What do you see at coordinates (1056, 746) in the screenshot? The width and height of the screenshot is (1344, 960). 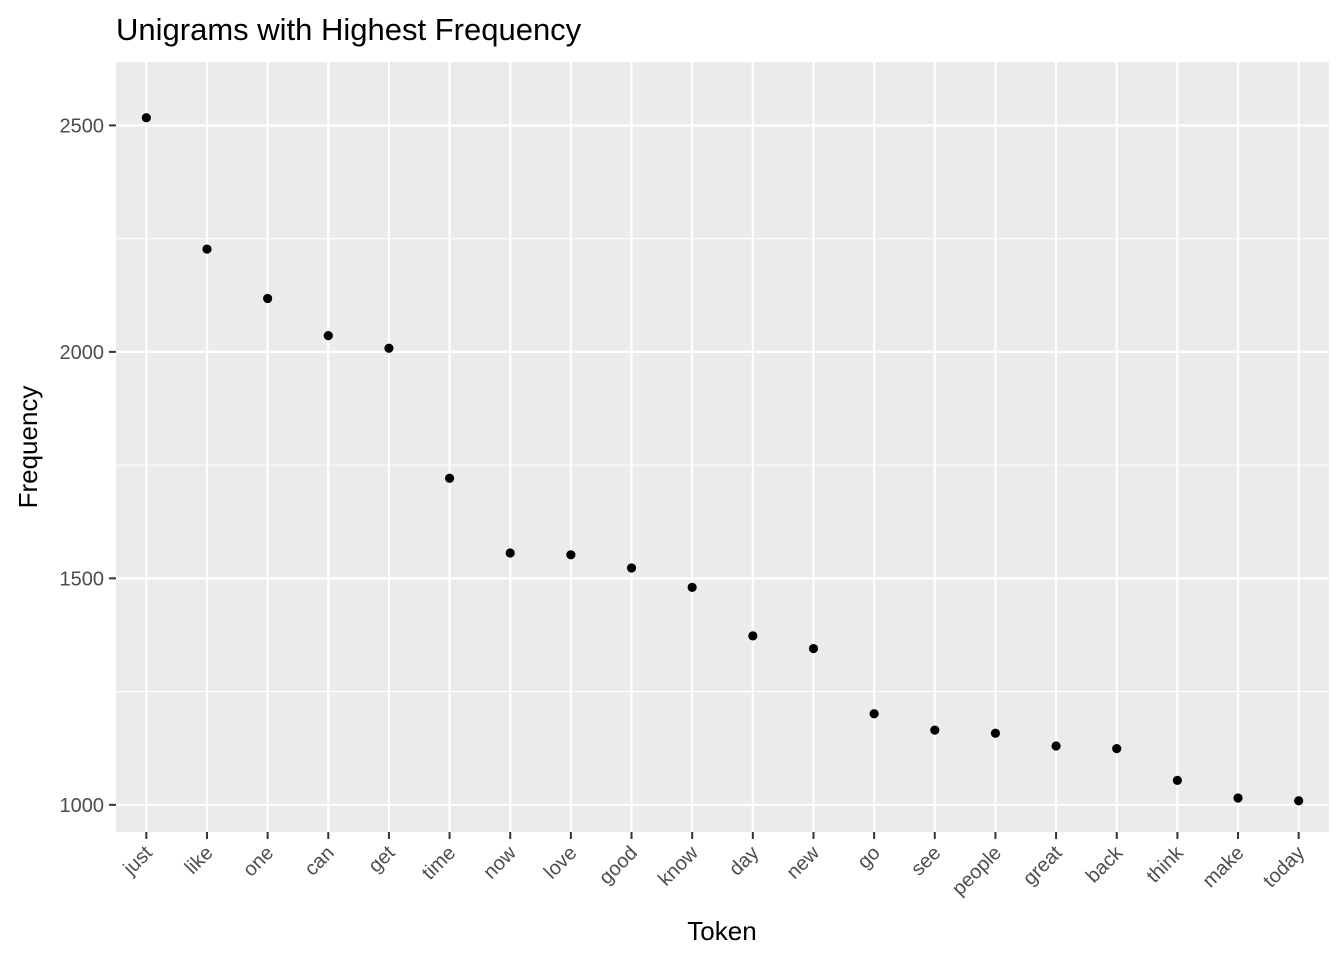 I see `data-point-great` at bounding box center [1056, 746].